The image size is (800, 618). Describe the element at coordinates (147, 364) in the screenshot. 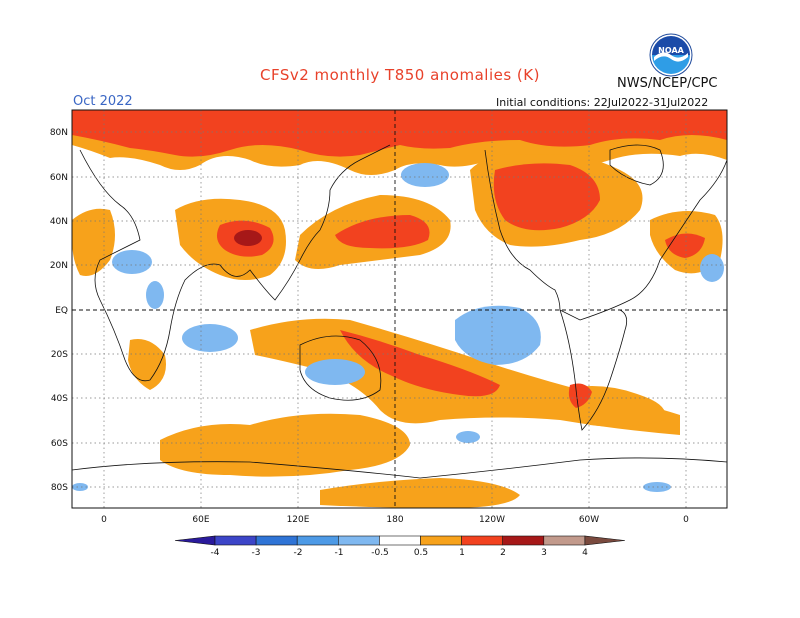

I see `australia-warm-anomaly` at that location.